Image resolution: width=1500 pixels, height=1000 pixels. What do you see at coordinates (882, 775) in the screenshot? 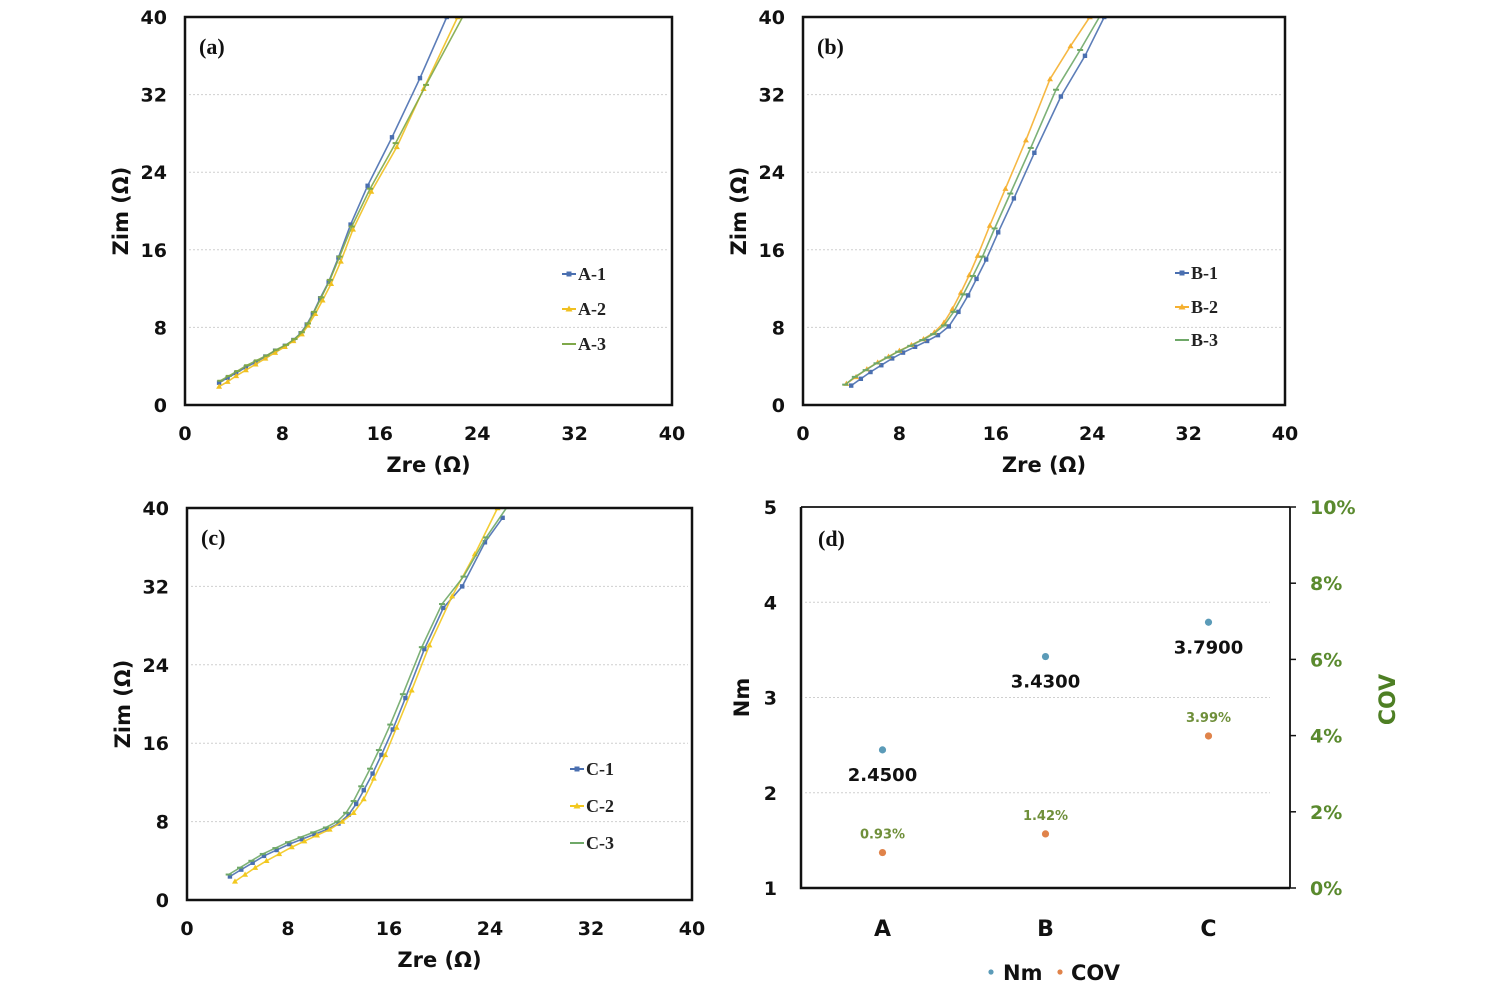
I see `nm-data-label: 2.4500` at bounding box center [882, 775].